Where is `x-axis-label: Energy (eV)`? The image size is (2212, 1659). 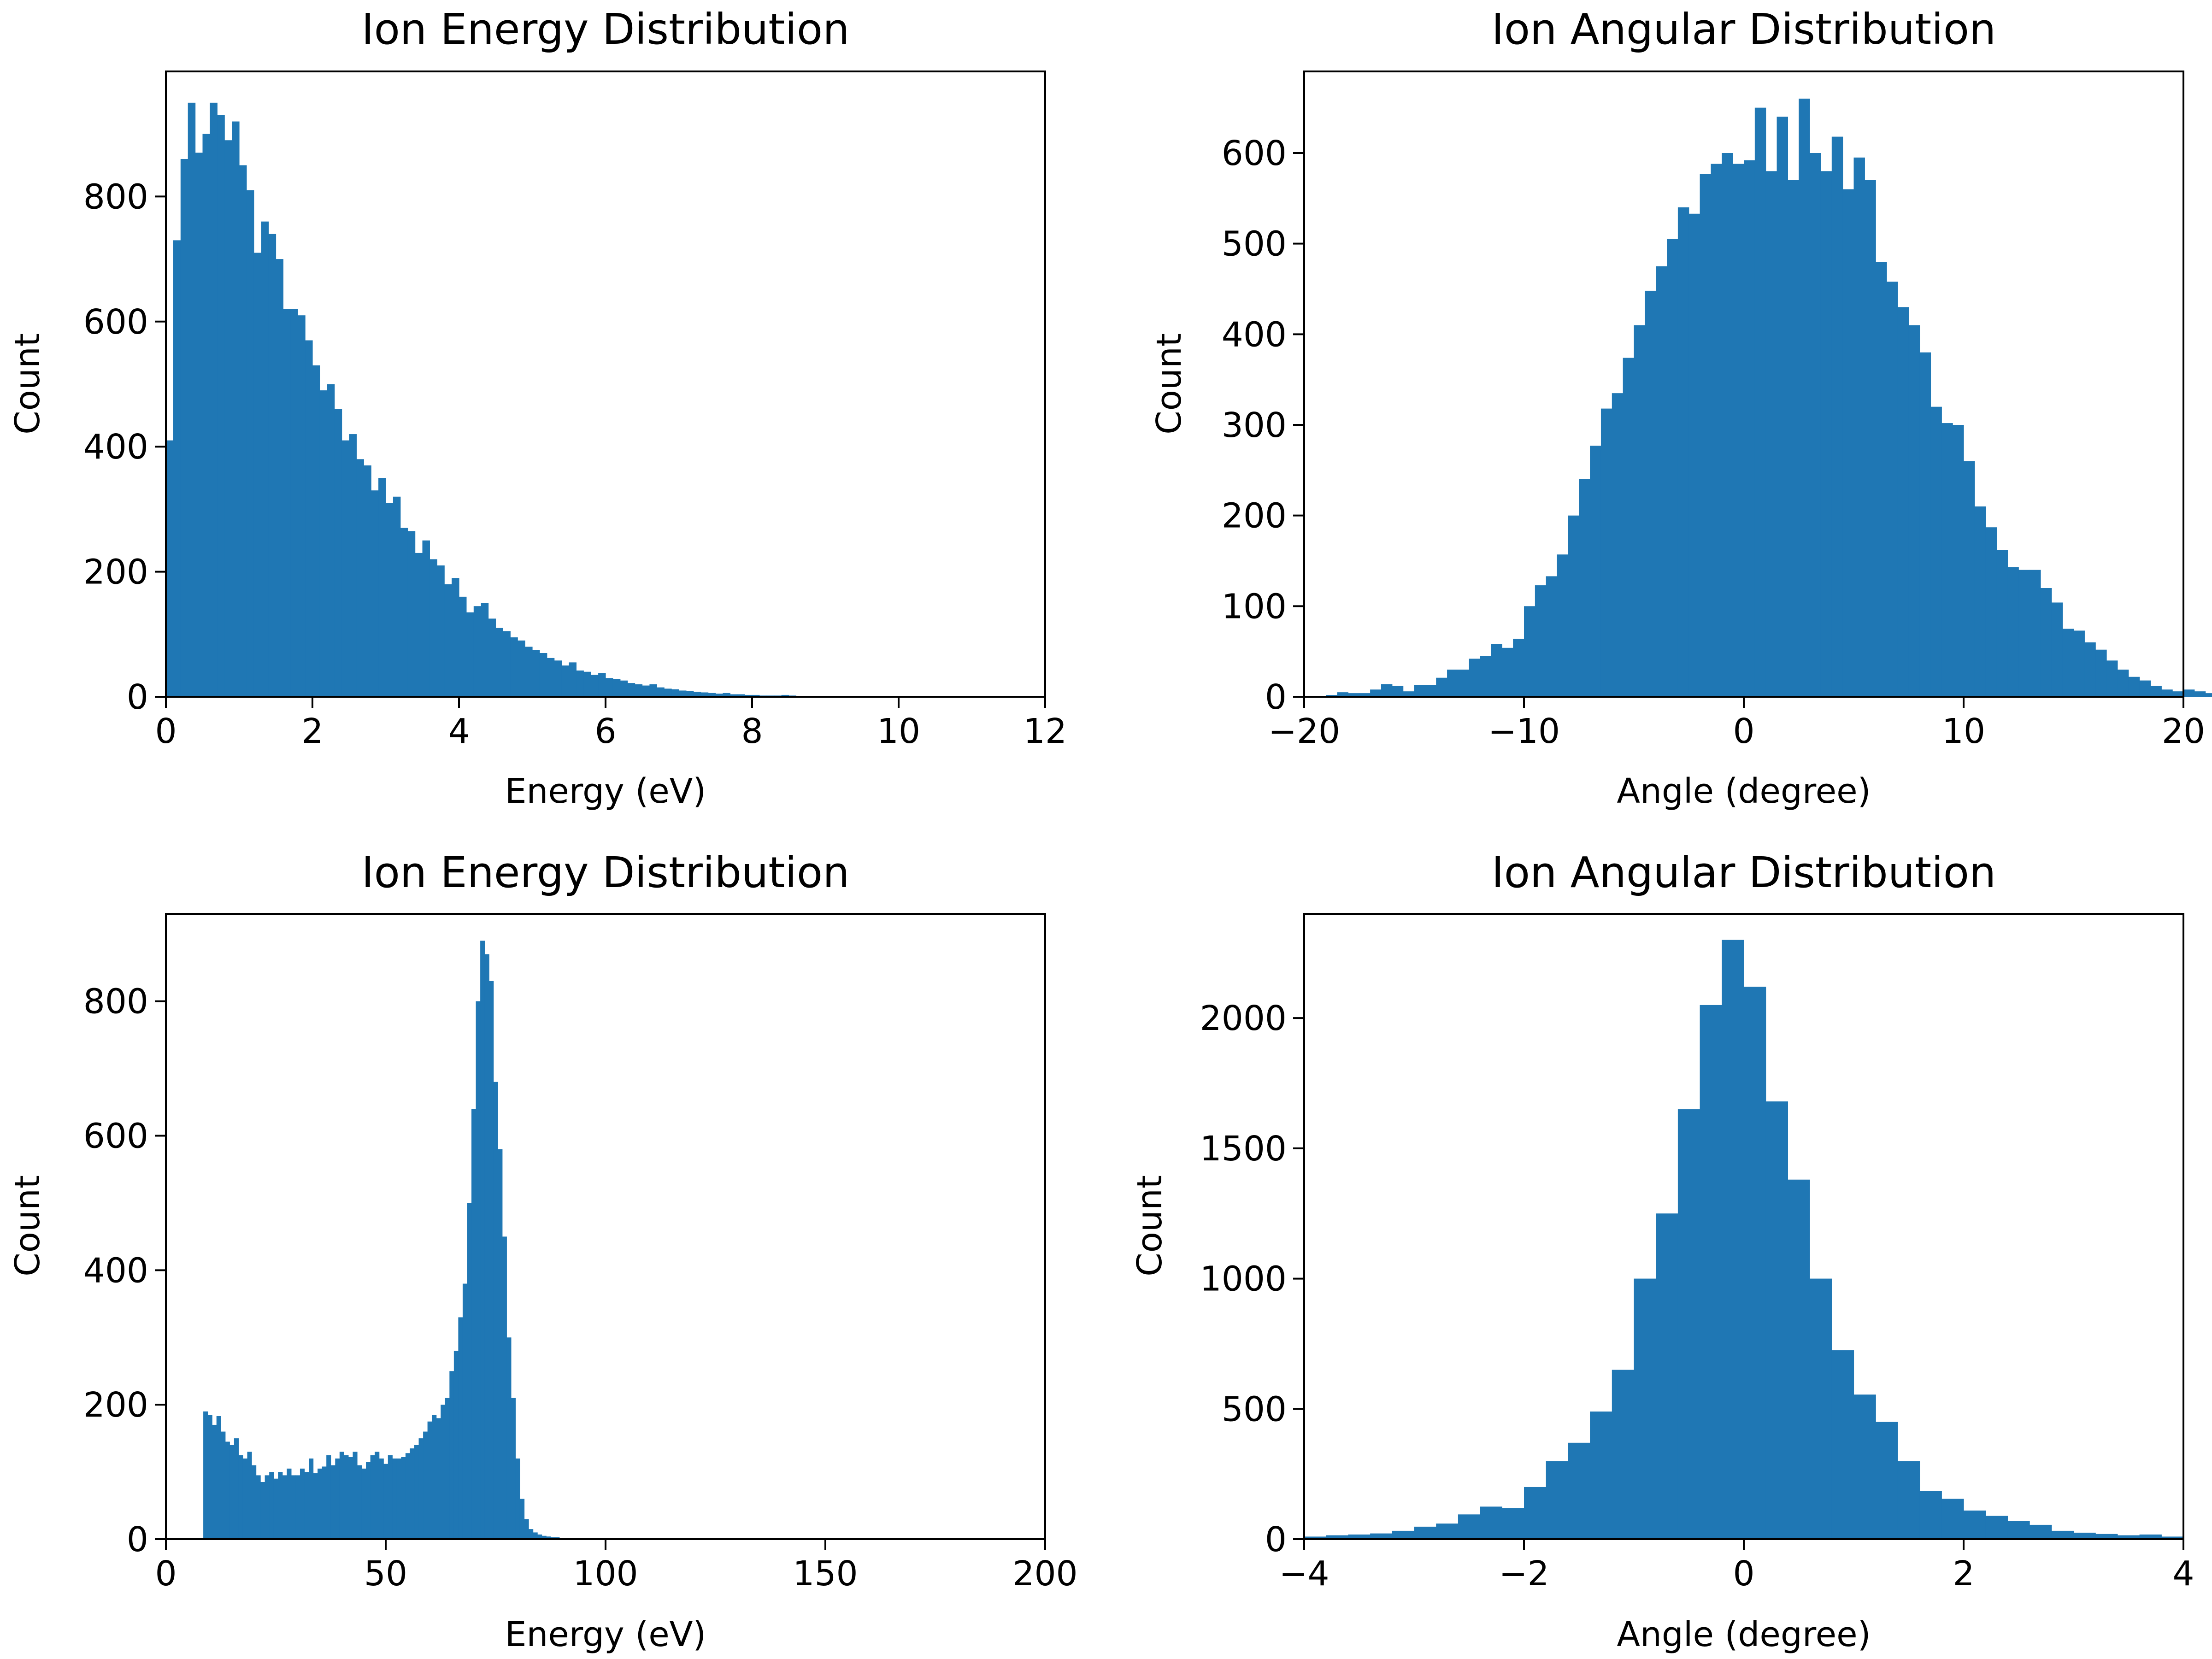
x-axis-label: Energy (eV) is located at coordinates (605, 1634).